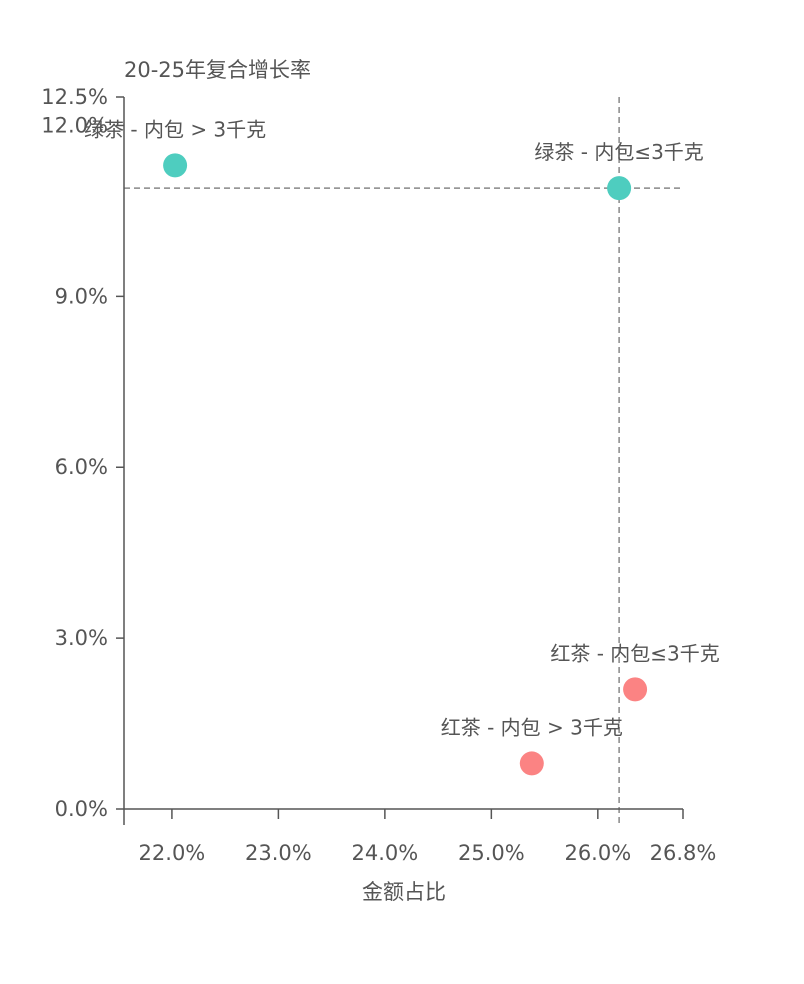 This screenshot has height=984, width=804. Describe the element at coordinates (683, 853) in the screenshot. I see `x-tick-label: 26.8%` at that location.